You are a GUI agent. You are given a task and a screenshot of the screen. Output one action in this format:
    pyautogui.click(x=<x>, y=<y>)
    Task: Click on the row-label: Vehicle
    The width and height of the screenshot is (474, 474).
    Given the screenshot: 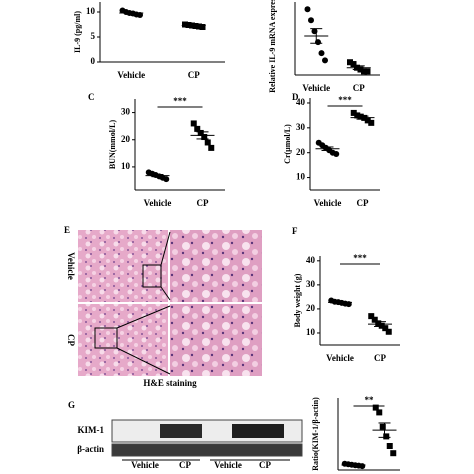 What is the action you would take?
    pyautogui.click(x=71, y=266)
    